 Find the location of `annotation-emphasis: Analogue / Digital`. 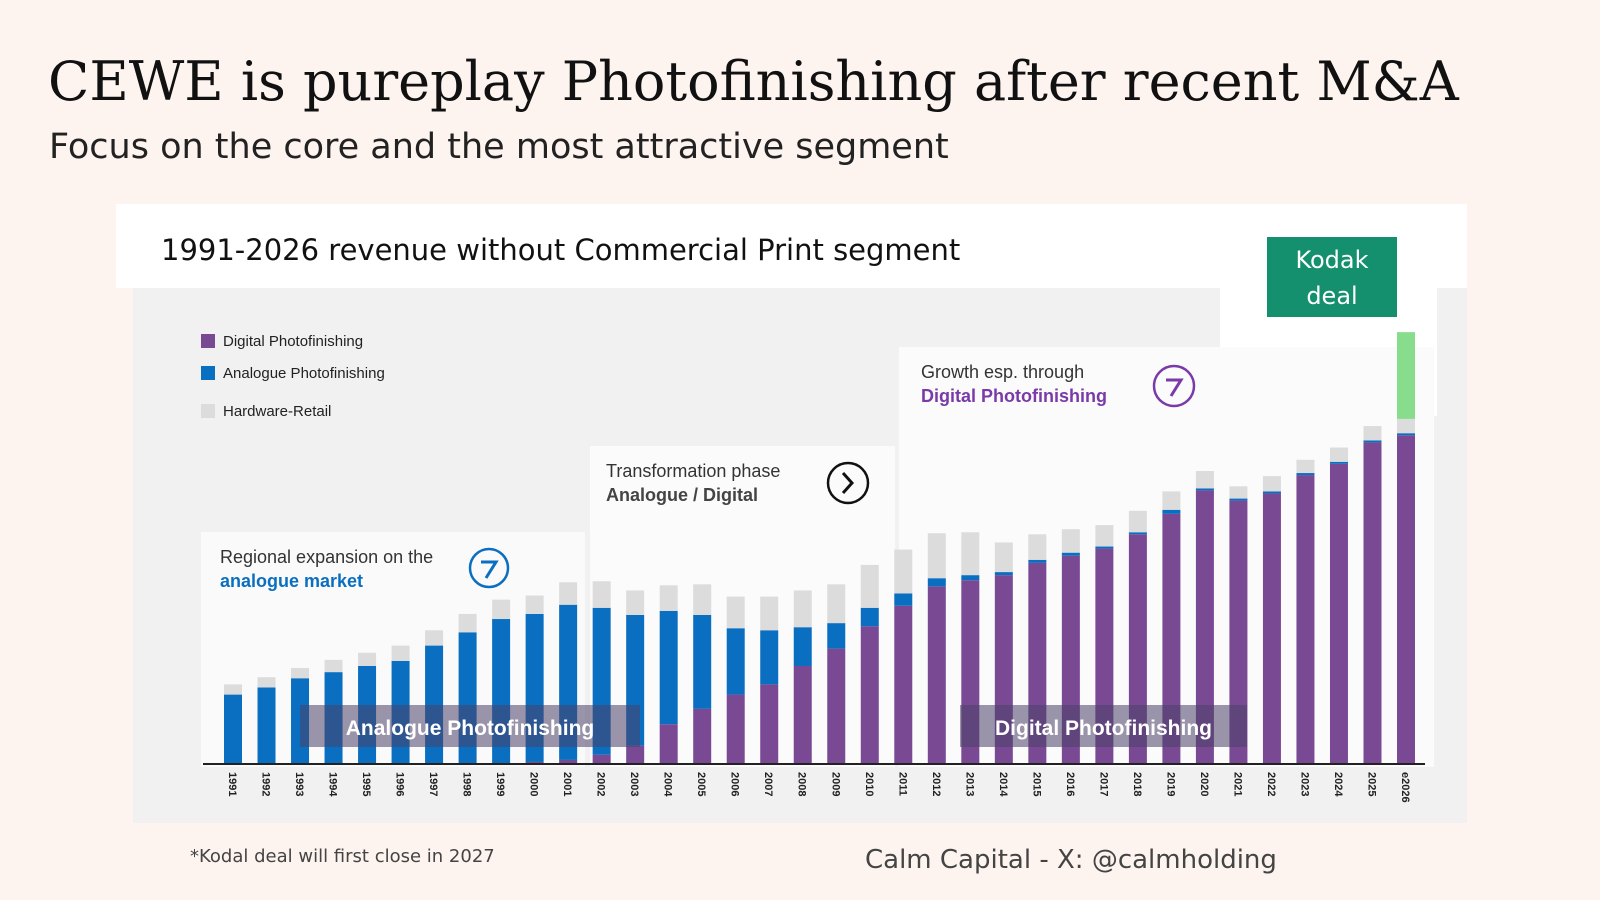

annotation-emphasis: Analogue / Digital is located at coordinates (682, 495).